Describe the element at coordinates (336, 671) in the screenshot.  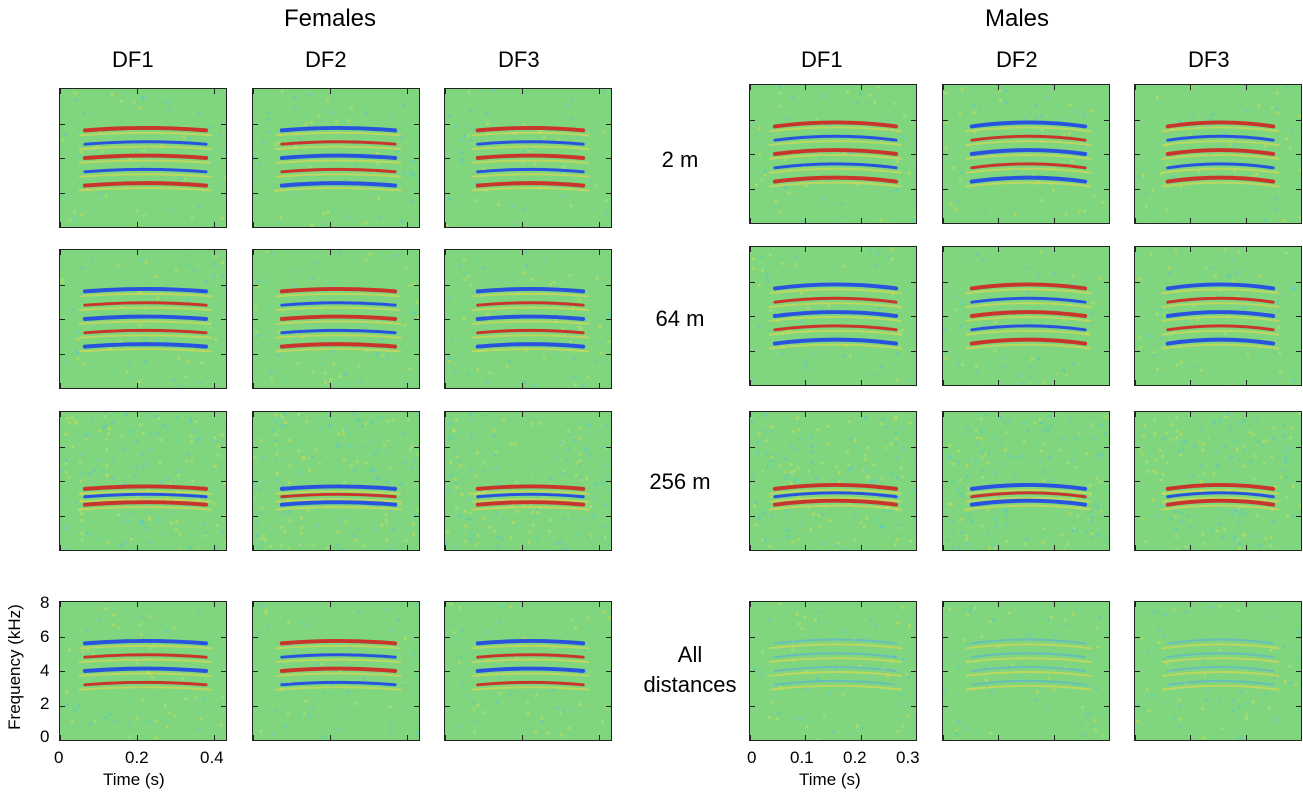
I see `spectrogram-panel-females-df2-row4` at that location.